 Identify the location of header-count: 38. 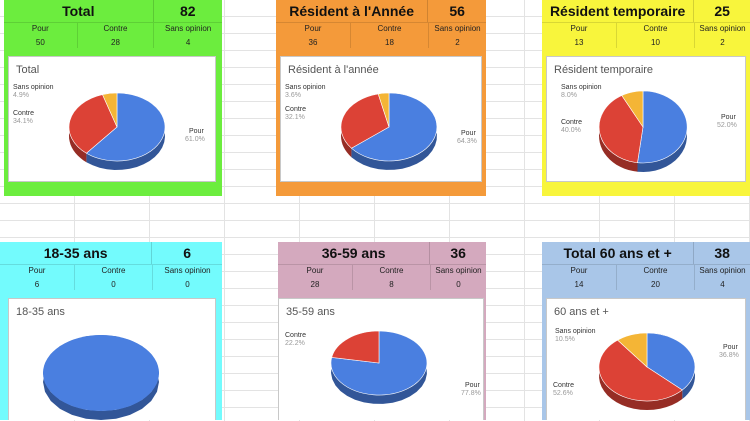
(721, 253).